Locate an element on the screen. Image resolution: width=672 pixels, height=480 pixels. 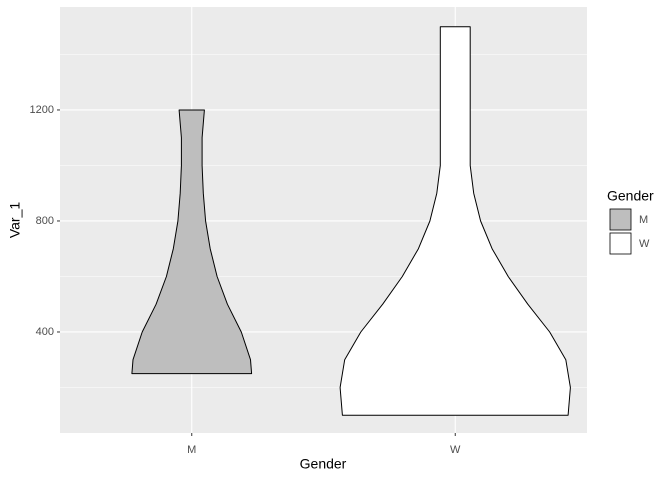
legend-title: Gender is located at coordinates (630, 196).